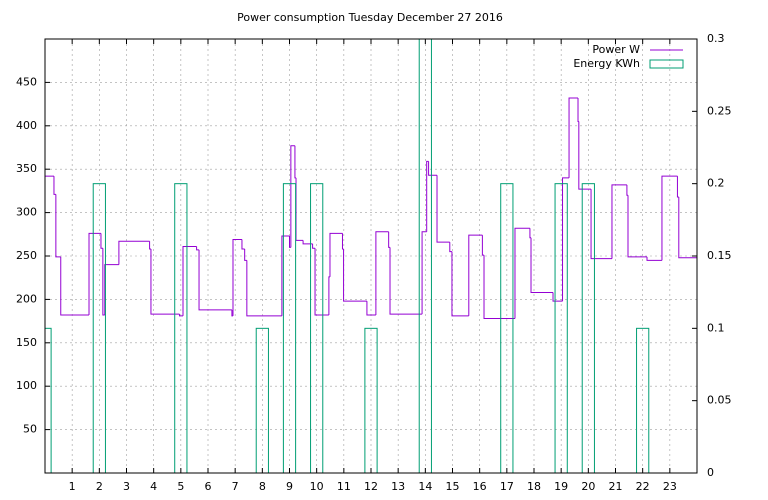 The height and width of the screenshot is (500, 768). I want to click on x-tick-label: 20, so click(588, 486).